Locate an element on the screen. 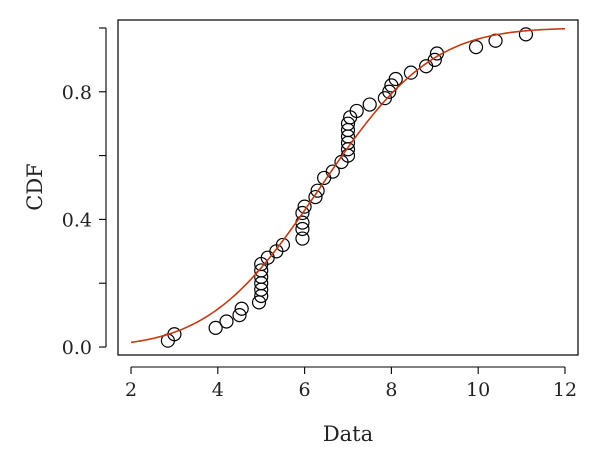 The image size is (600, 461). y-tick-label: 0.8 is located at coordinates (77, 93).